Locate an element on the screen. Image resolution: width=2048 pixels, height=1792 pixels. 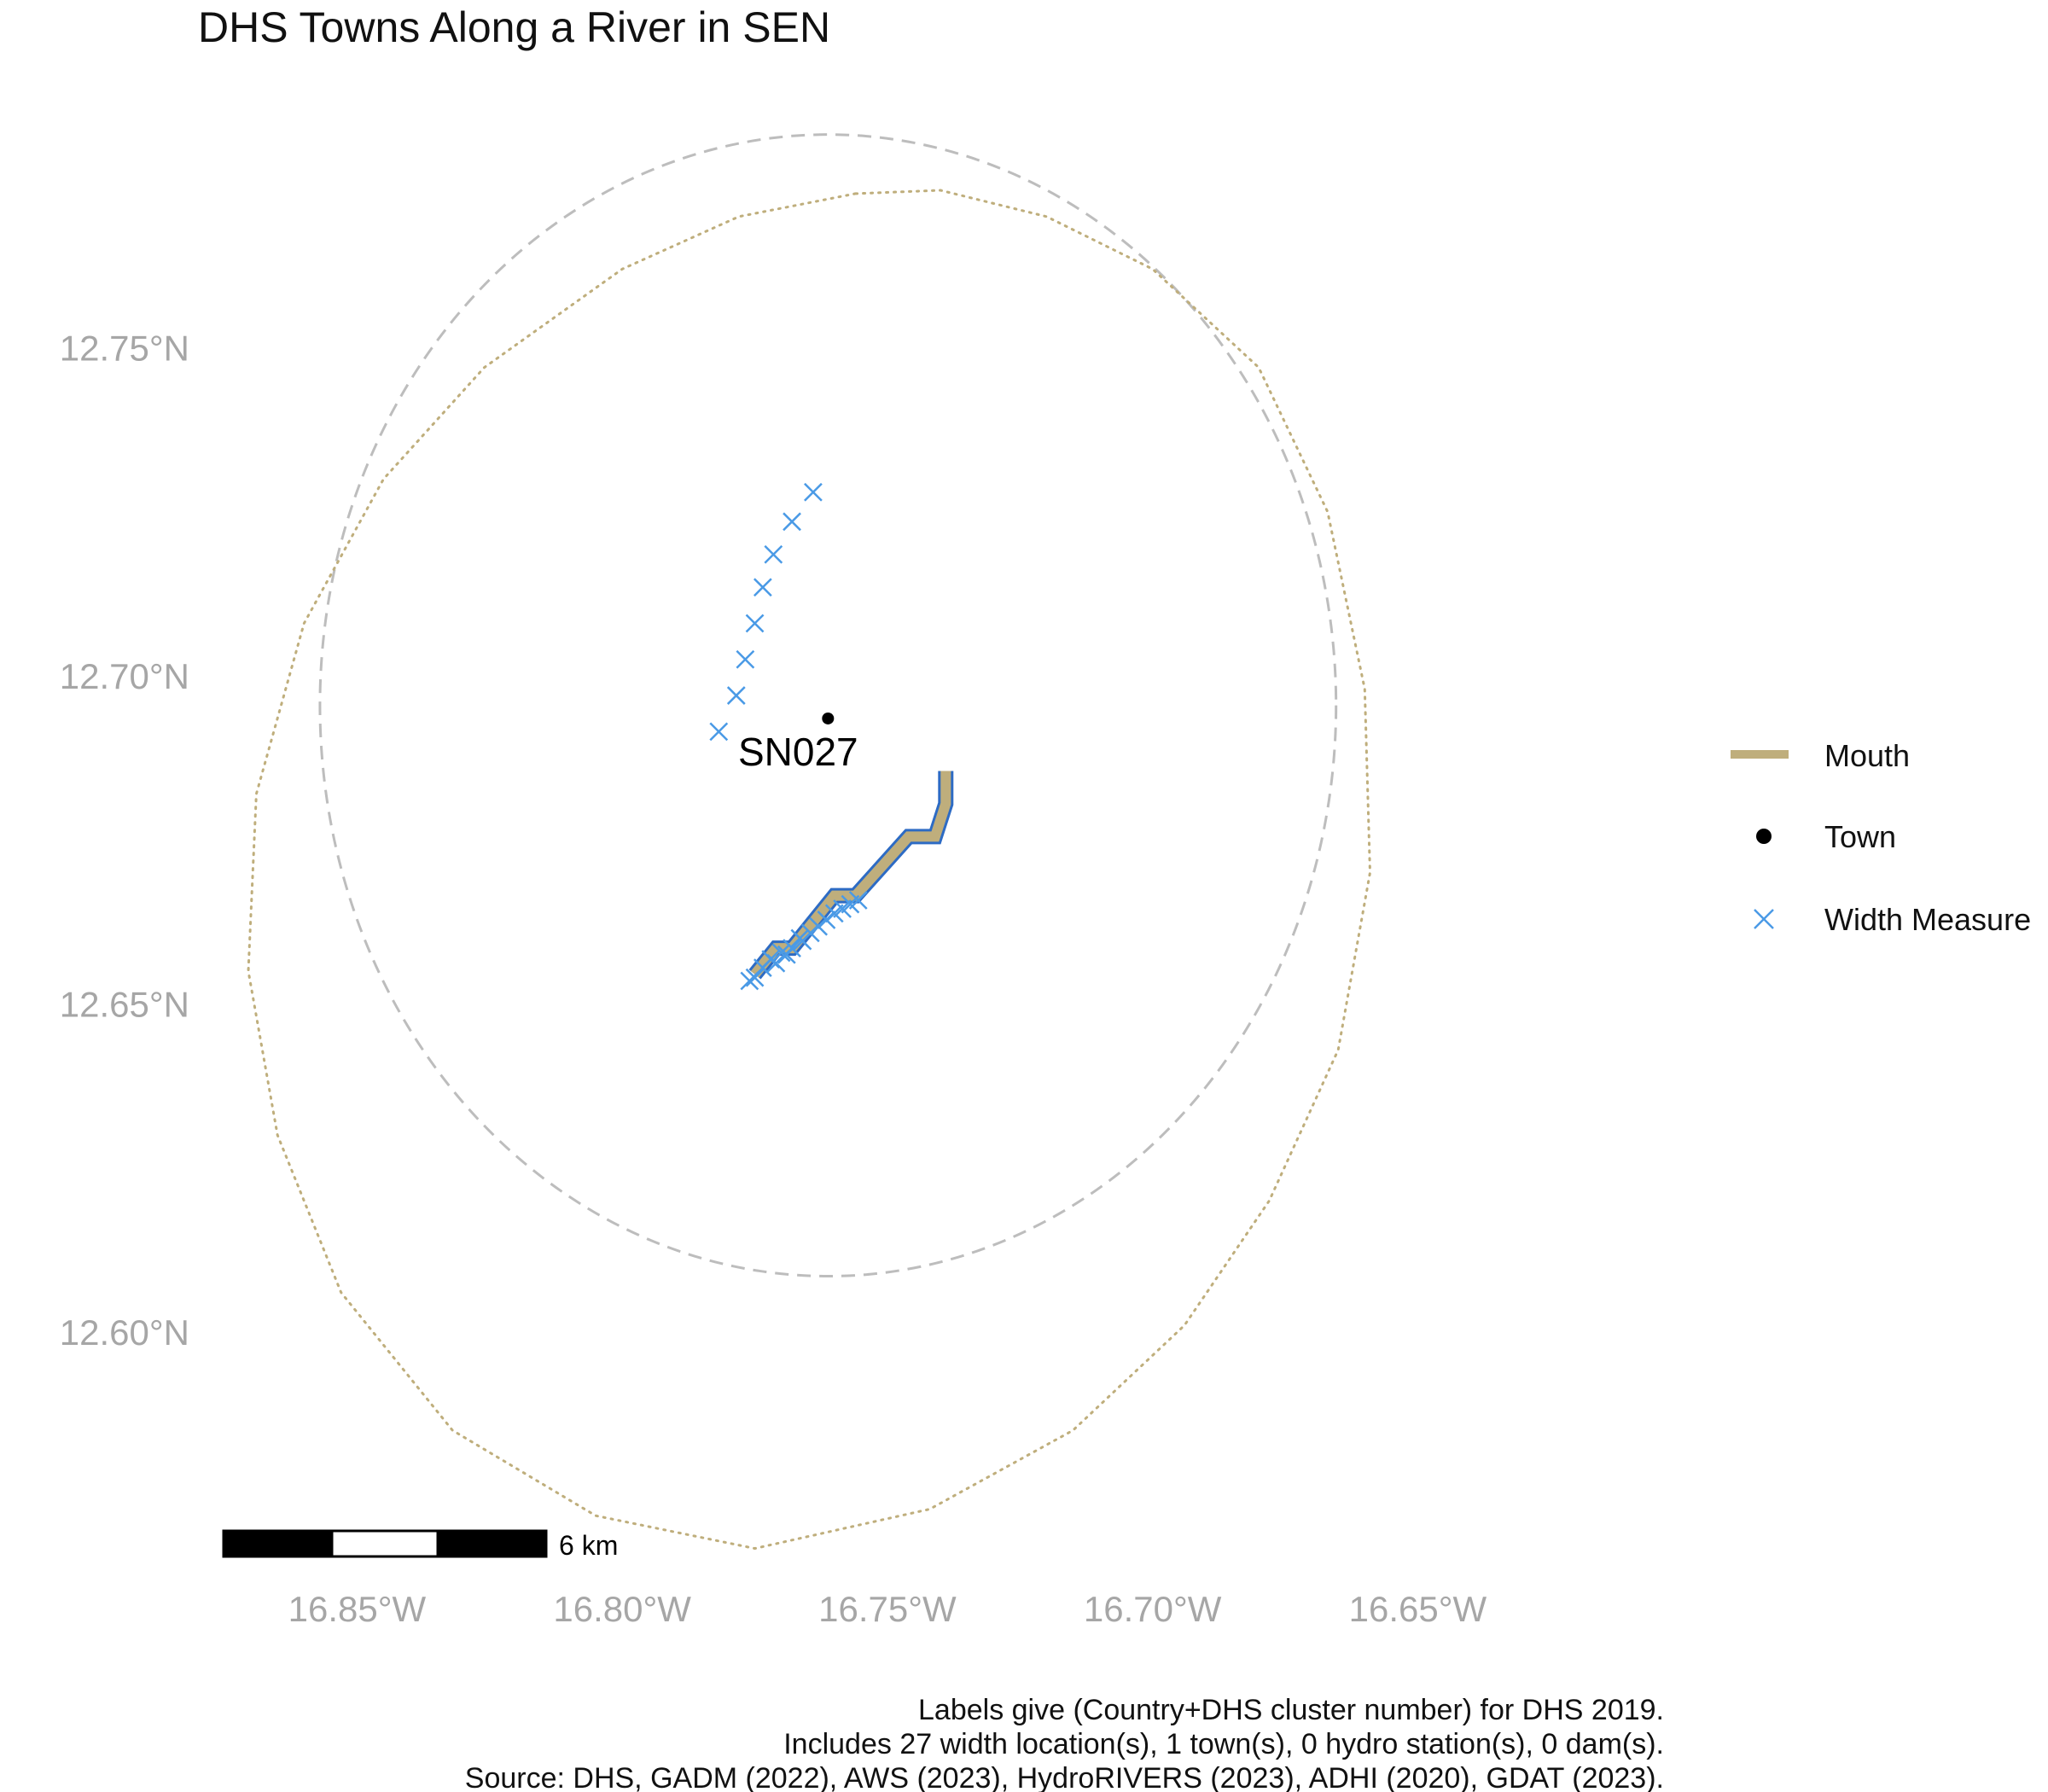
lat-tick-label-4: 12.60°N is located at coordinates (125, 1332).